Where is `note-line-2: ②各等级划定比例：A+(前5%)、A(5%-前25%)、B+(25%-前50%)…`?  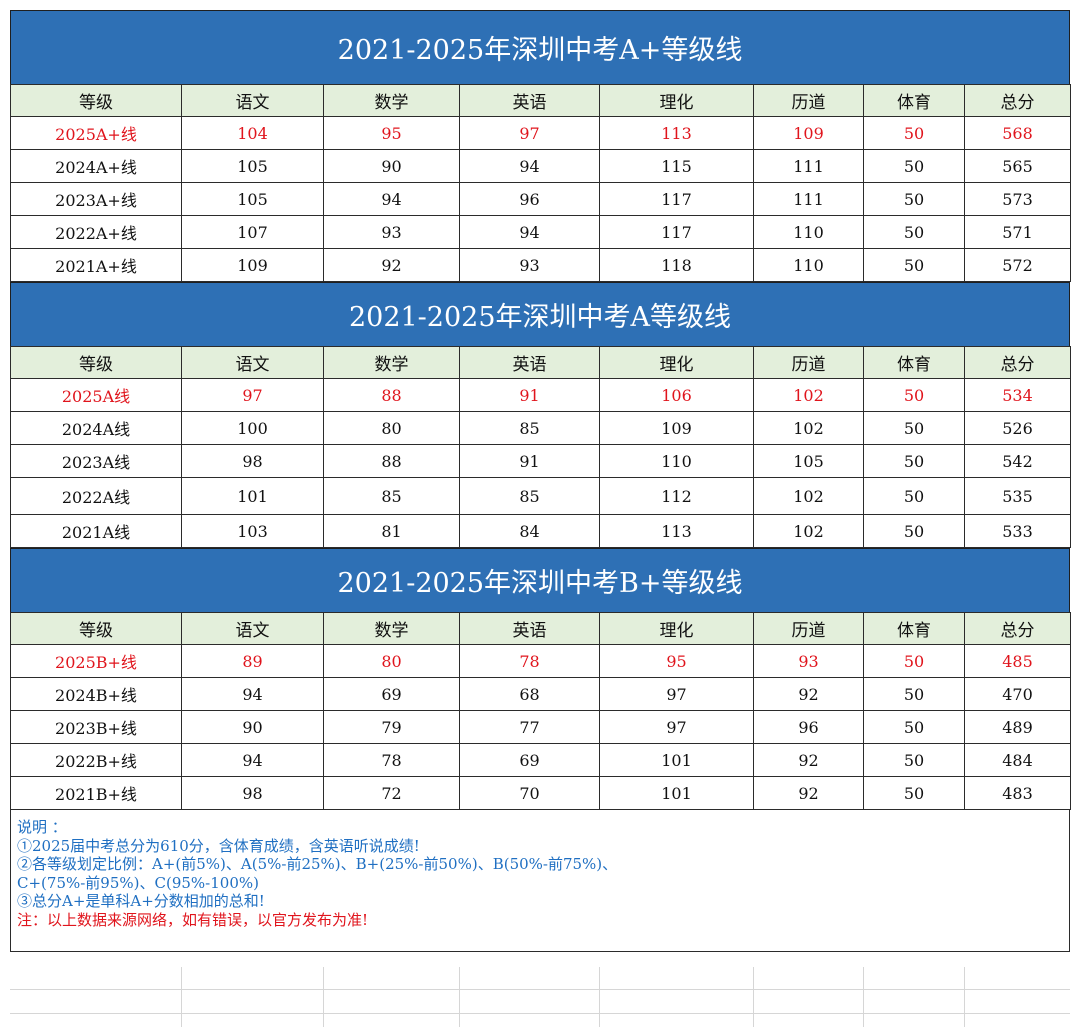
note-line-2: ②各等级划定比例：A+(前5%)、A(5%-前25%)、B+(25%-前50%)… is located at coordinates (317, 864).